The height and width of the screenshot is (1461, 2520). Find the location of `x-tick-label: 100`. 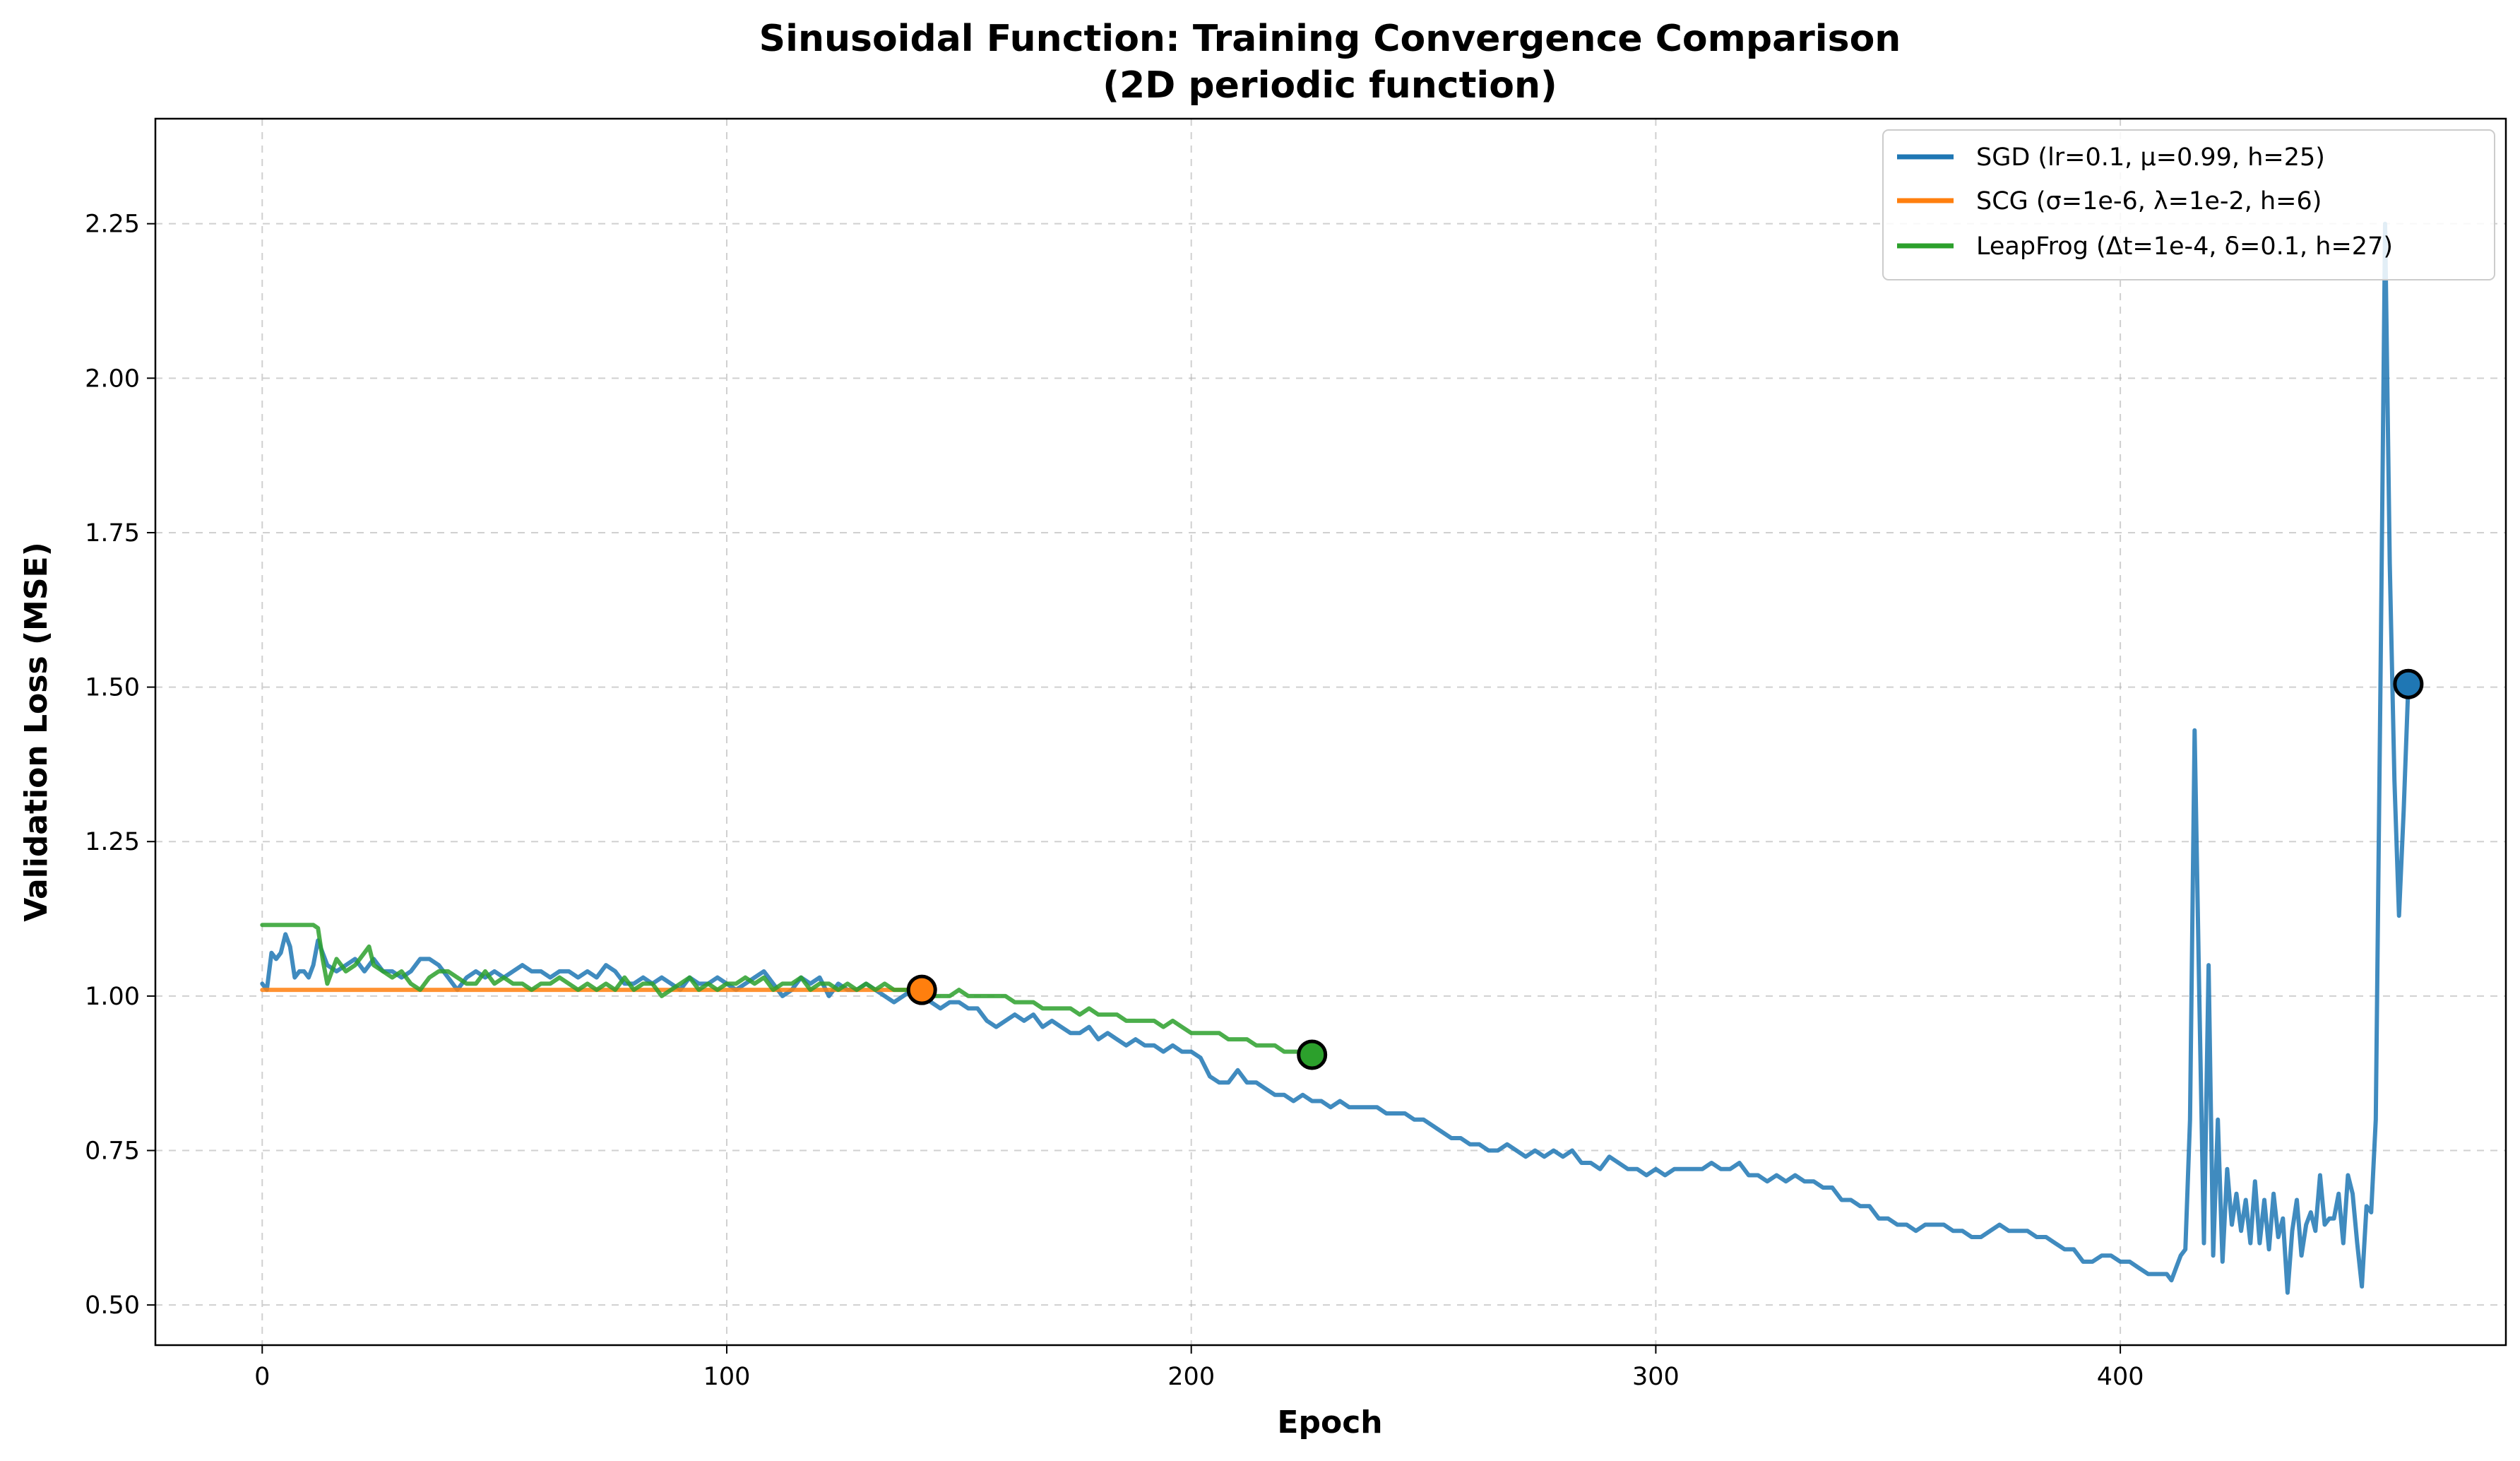

x-tick-label: 100 is located at coordinates (727, 1377).